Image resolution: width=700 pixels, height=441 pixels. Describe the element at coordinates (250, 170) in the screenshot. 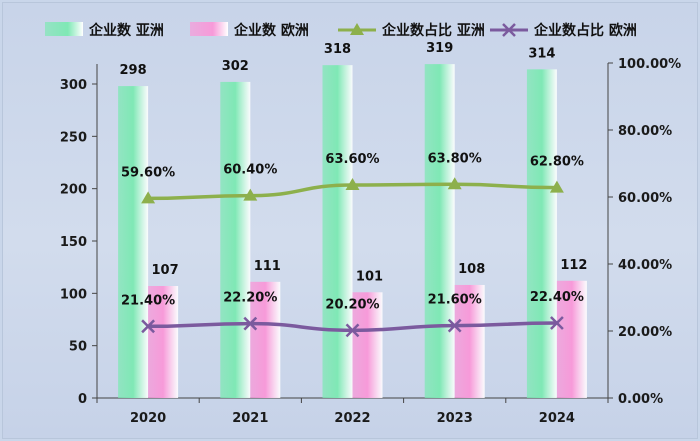

I see `line-data-label: 60.40%` at that location.